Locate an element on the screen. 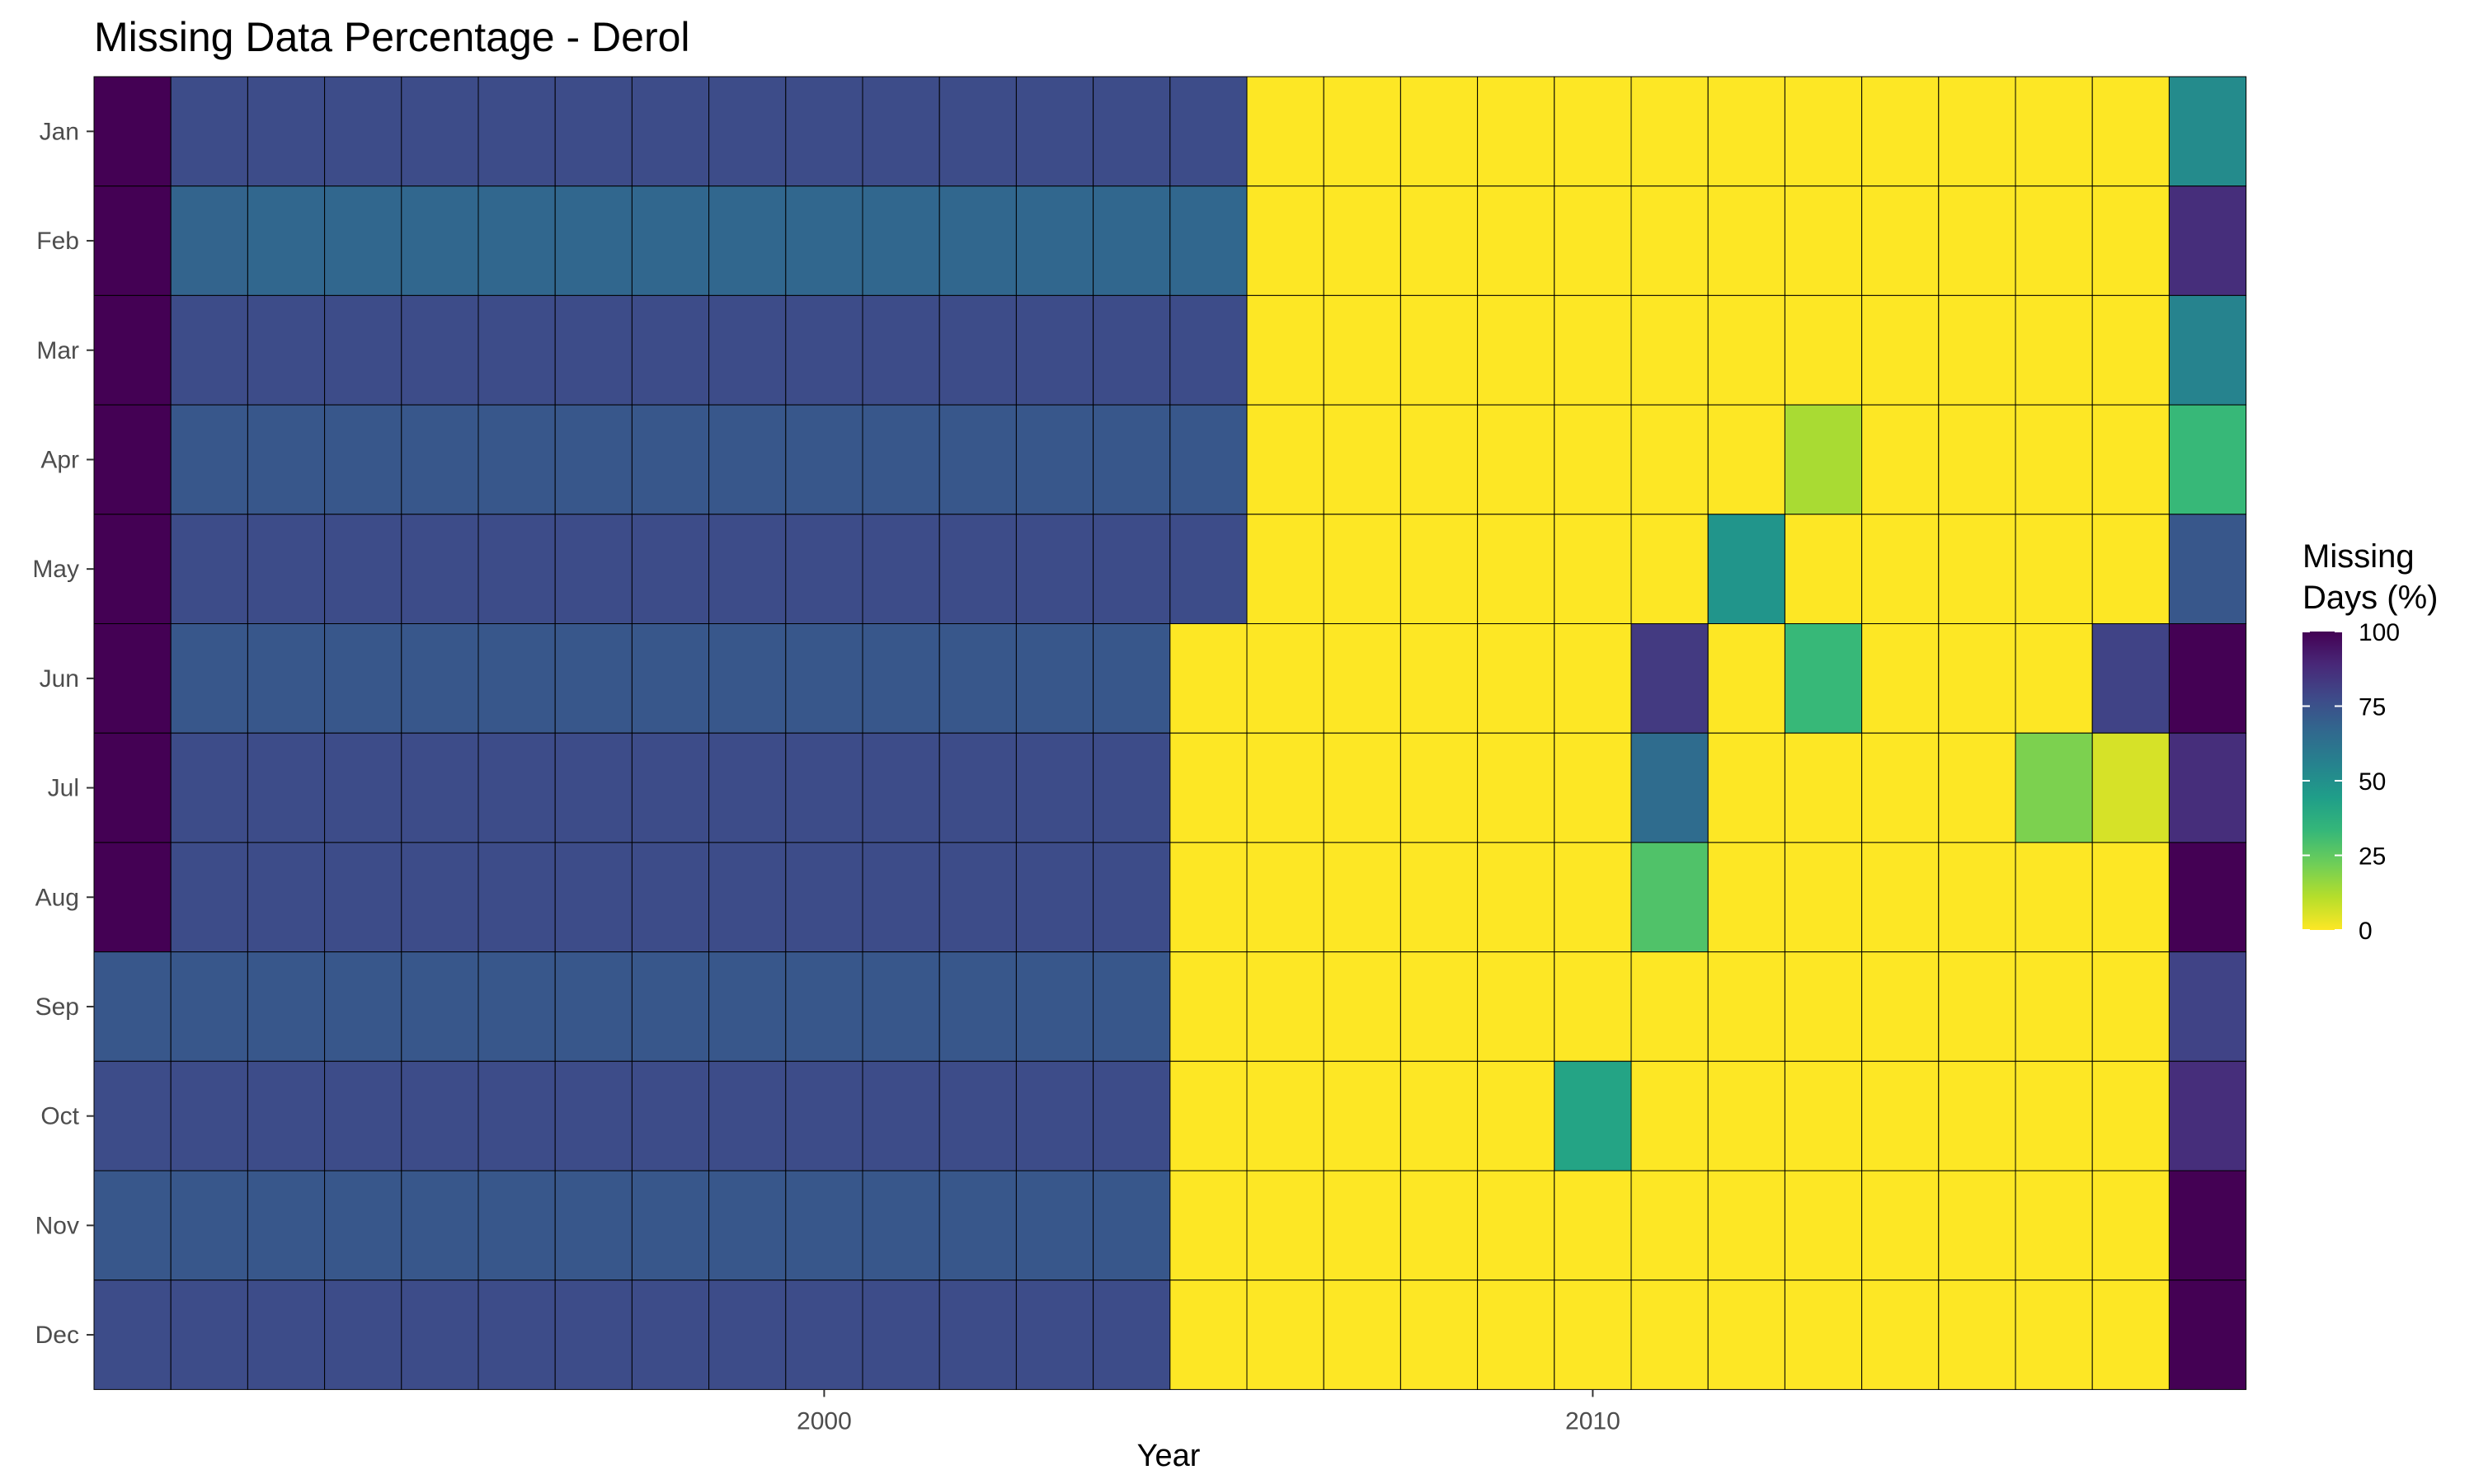 This screenshot has height=1484, width=2474. x-axis: 2000 2010 is located at coordinates (1208, 1412).